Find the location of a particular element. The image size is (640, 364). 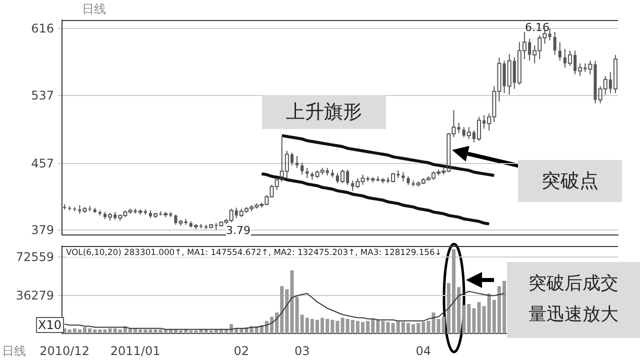

annotation: 上升旗形 is located at coordinates (324, 112).